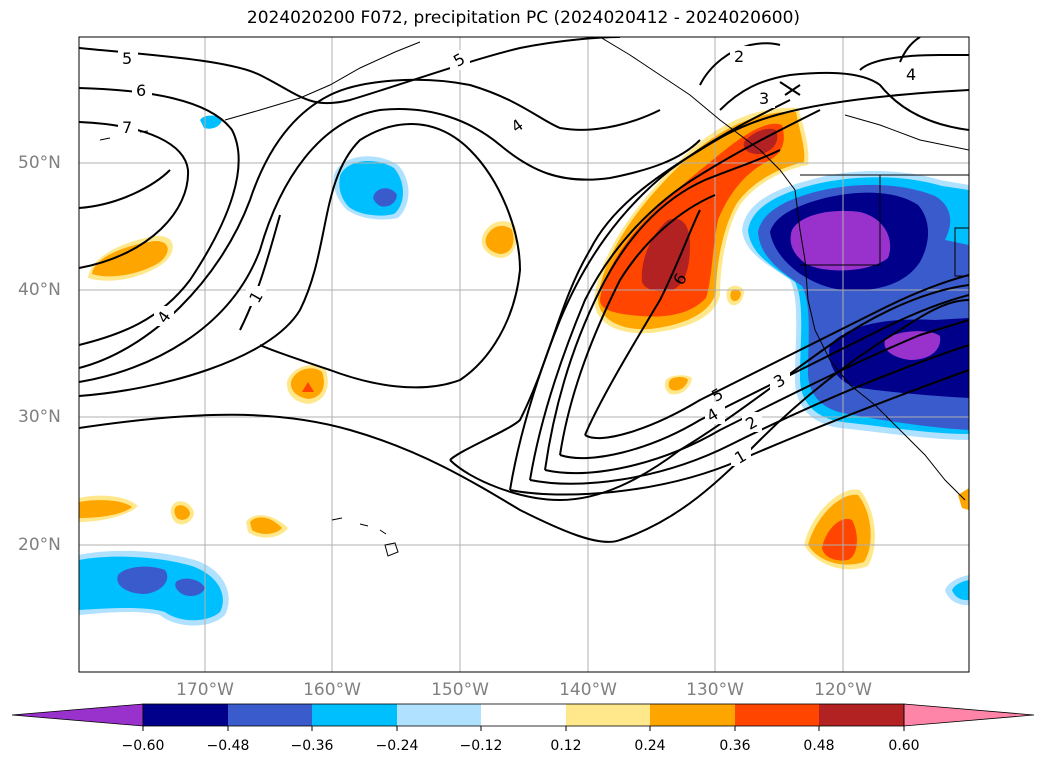 The image size is (1047, 765). Describe the element at coordinates (460, 690) in the screenshot. I see `lon-tick-label: 150°W` at that location.